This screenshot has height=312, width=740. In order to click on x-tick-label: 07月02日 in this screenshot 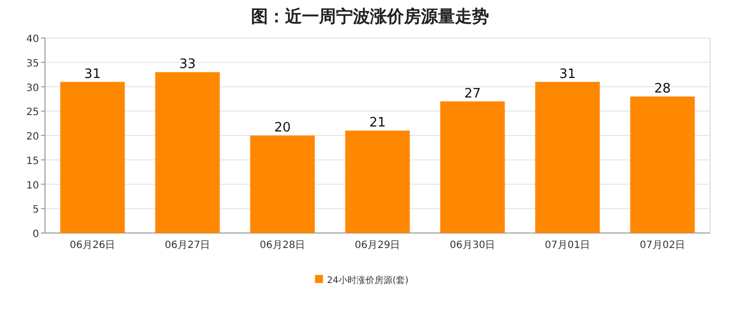, I will do `click(663, 245)`.